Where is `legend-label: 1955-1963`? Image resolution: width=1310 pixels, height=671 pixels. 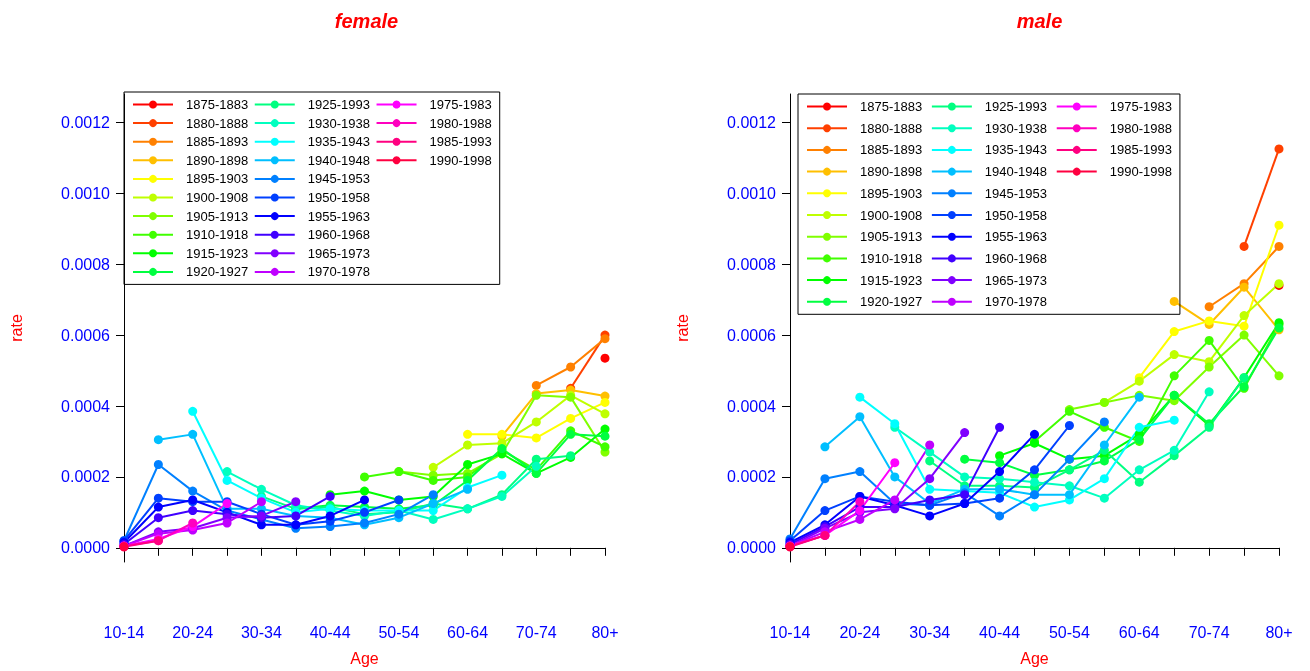 legend-label: 1955-1963 is located at coordinates (1016, 237).